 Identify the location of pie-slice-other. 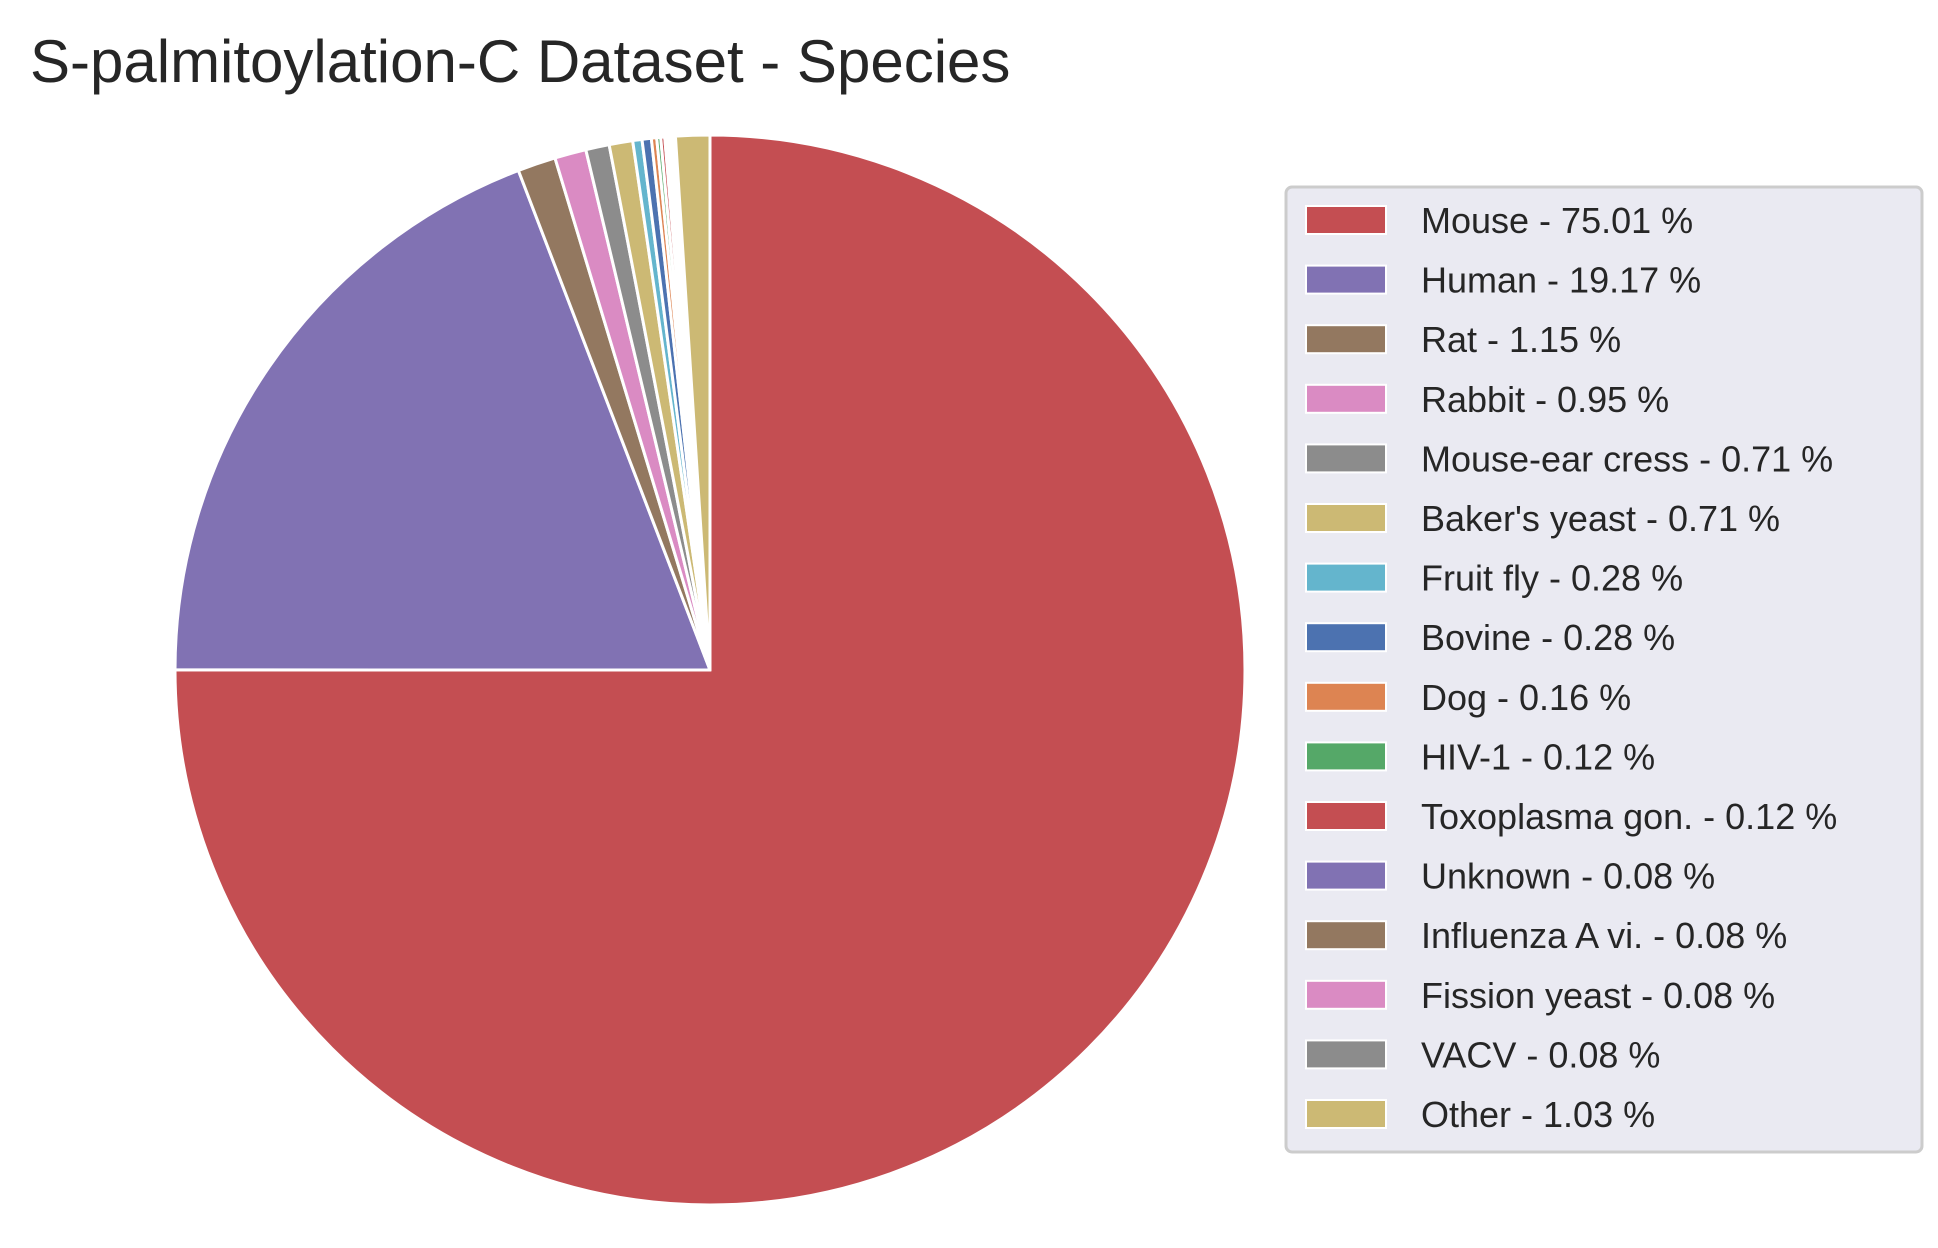
(692, 402).